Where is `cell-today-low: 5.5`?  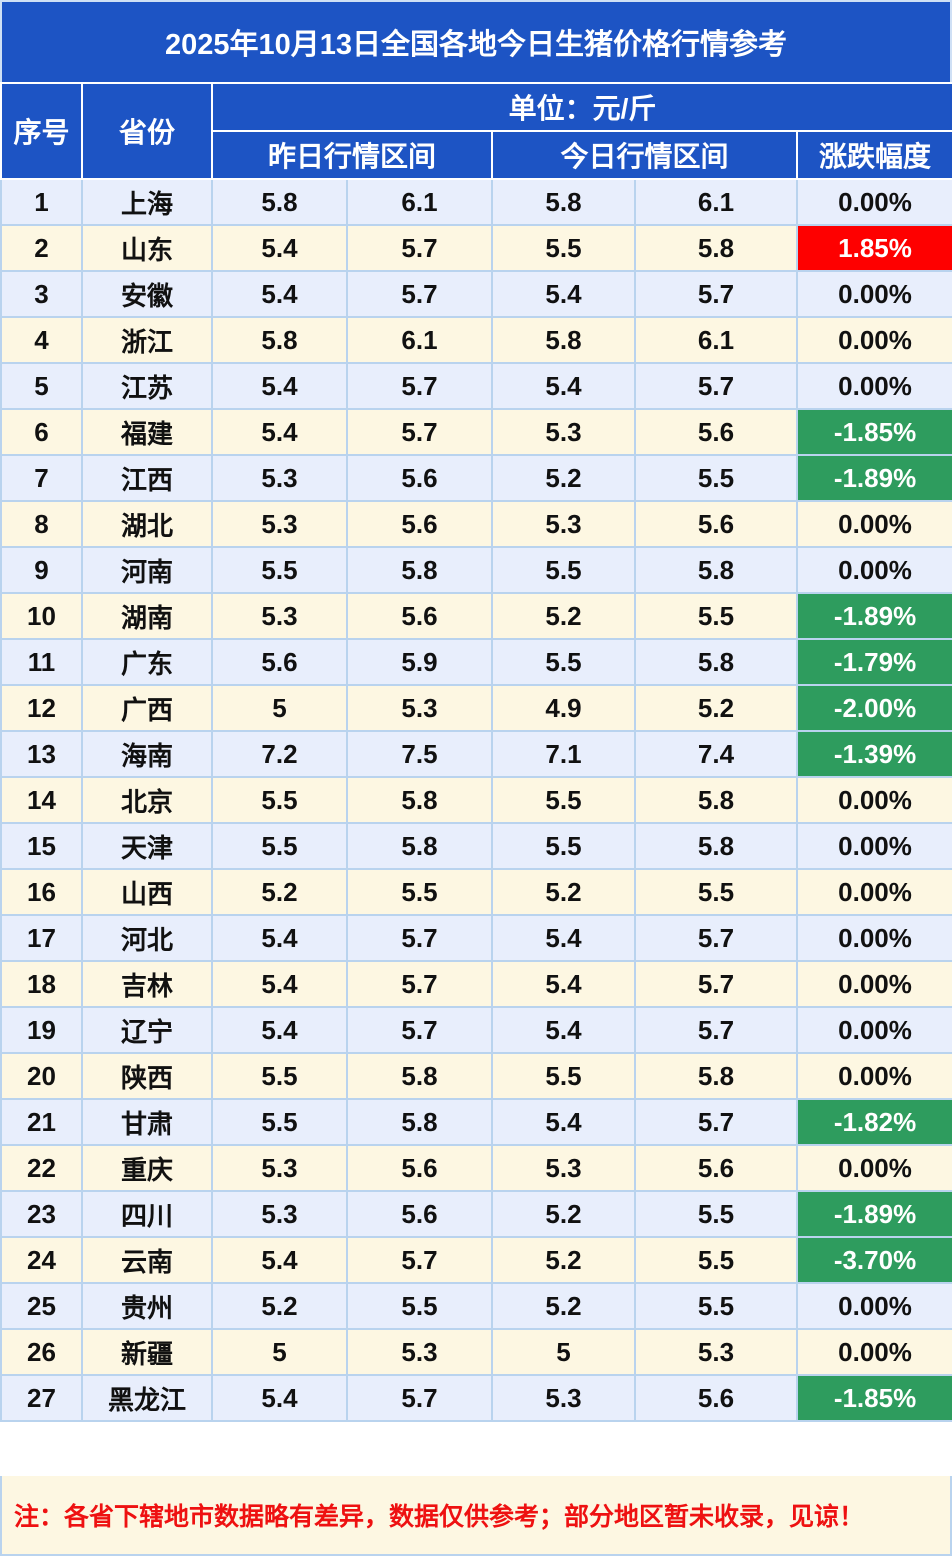
cell-today-low: 5.5 is located at coordinates (563, 800).